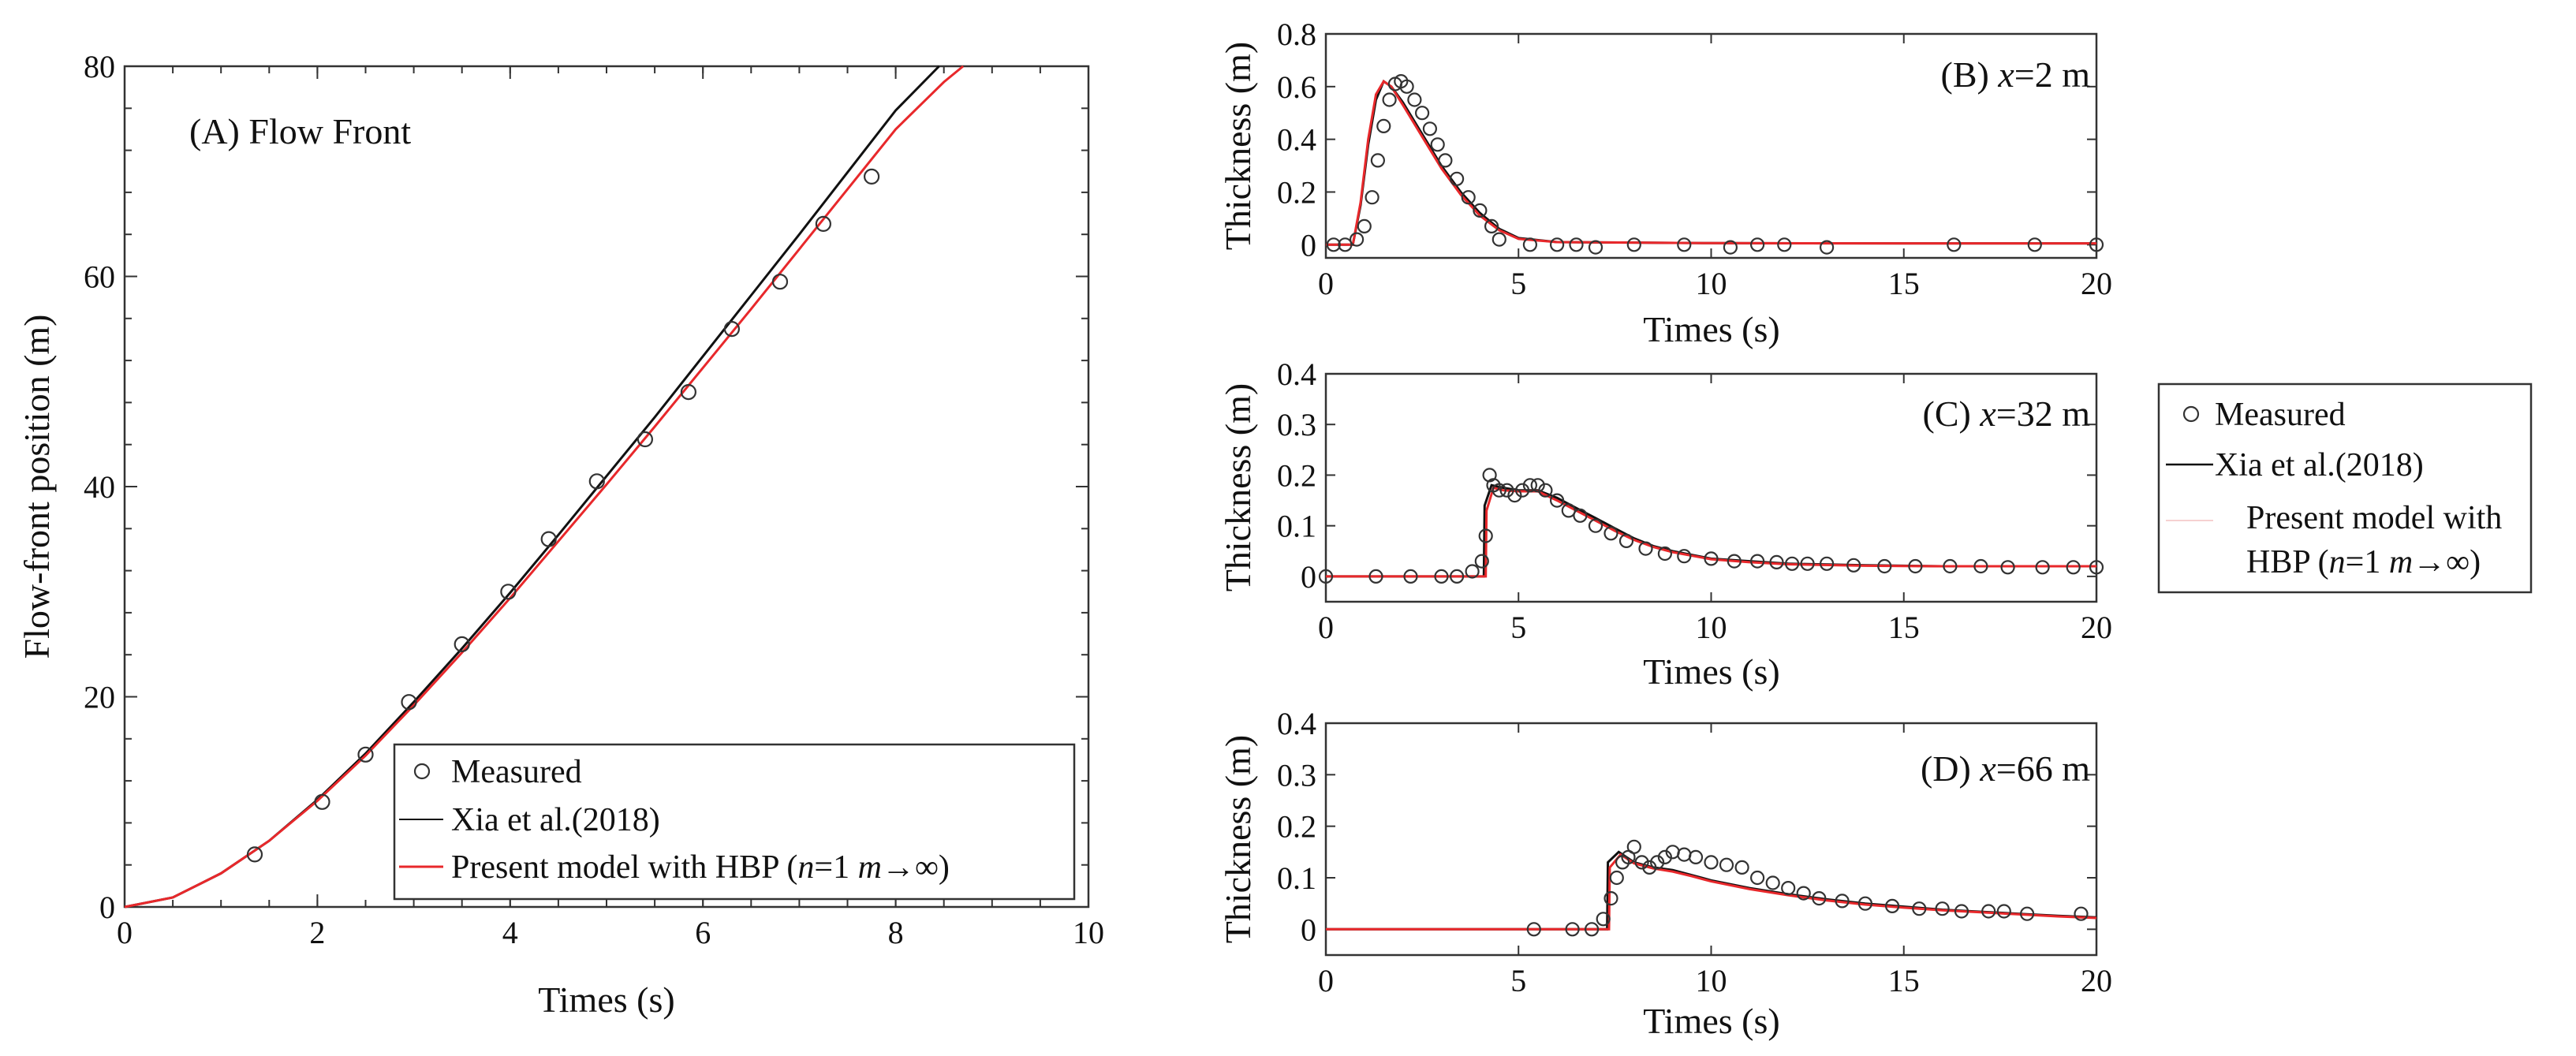 The width and height of the screenshot is (2576, 1056). What do you see at coordinates (99, 67) in the screenshot?
I see `y-tick-label: 80` at bounding box center [99, 67].